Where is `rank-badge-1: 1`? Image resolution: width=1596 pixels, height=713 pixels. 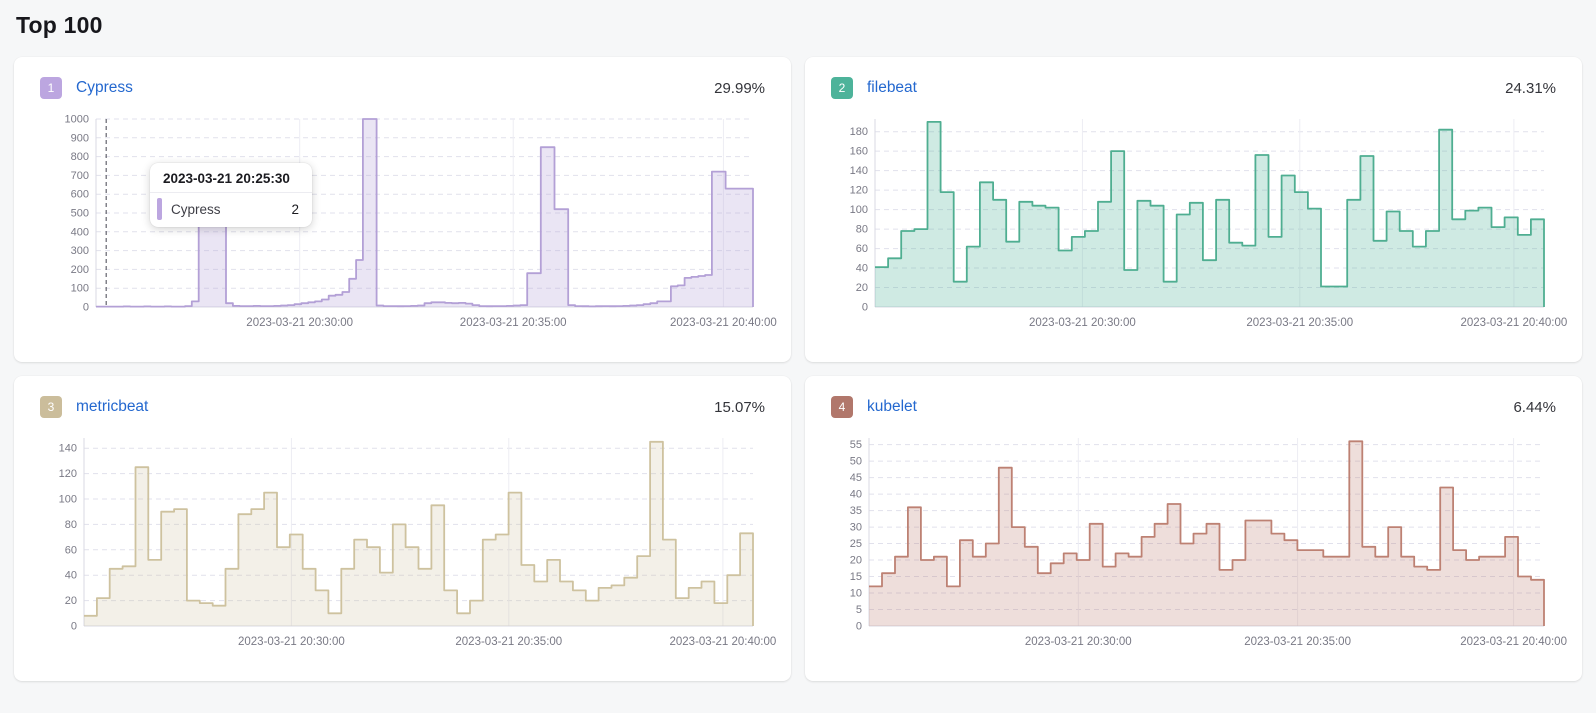
rank-badge-1: 1 is located at coordinates (51, 88).